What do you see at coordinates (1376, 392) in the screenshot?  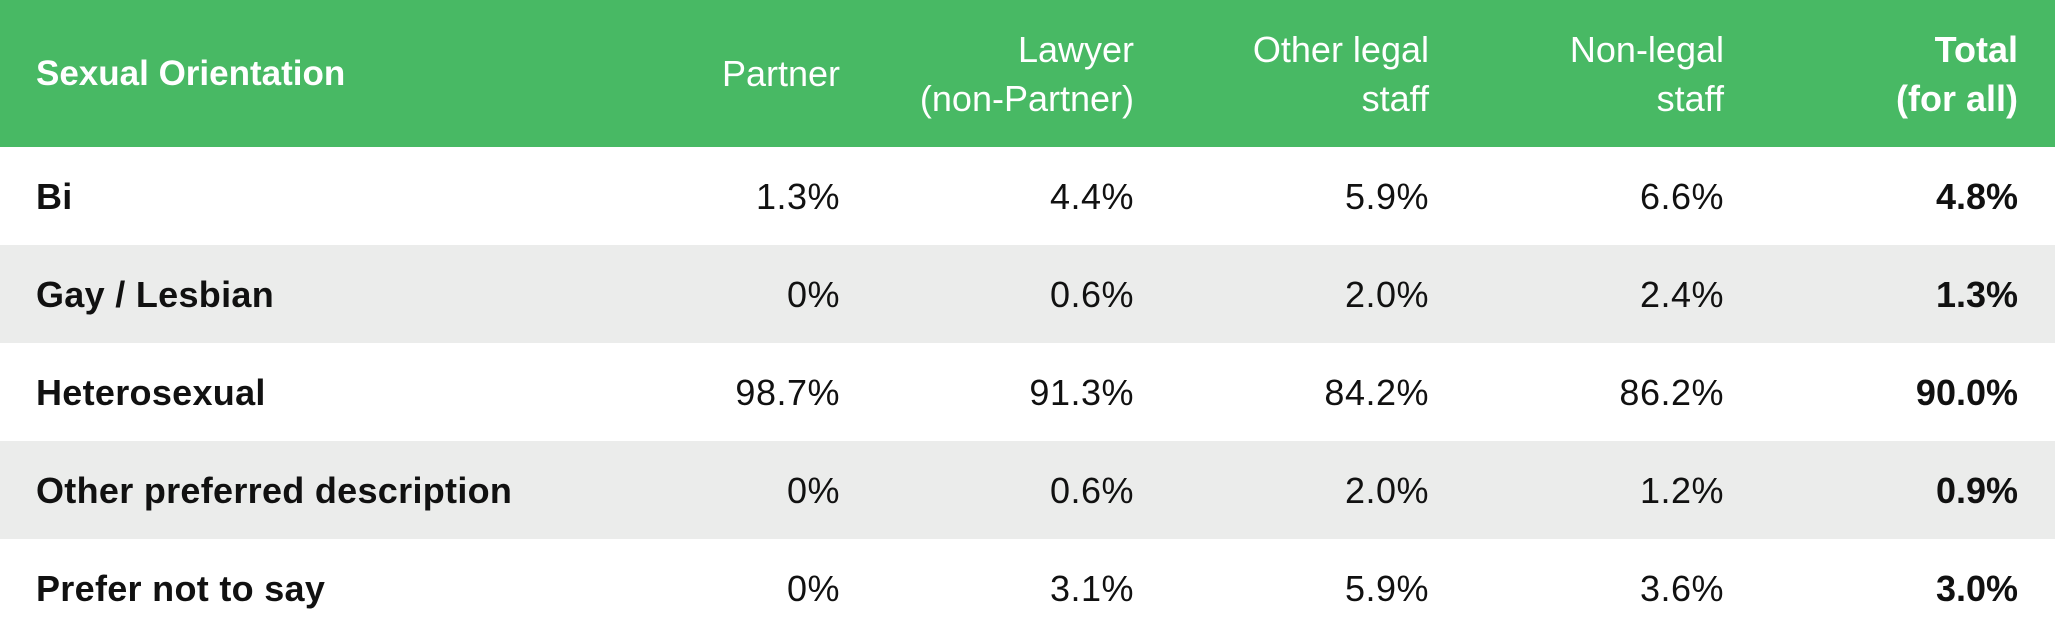 I see `cell-other-legal: 84.2%` at bounding box center [1376, 392].